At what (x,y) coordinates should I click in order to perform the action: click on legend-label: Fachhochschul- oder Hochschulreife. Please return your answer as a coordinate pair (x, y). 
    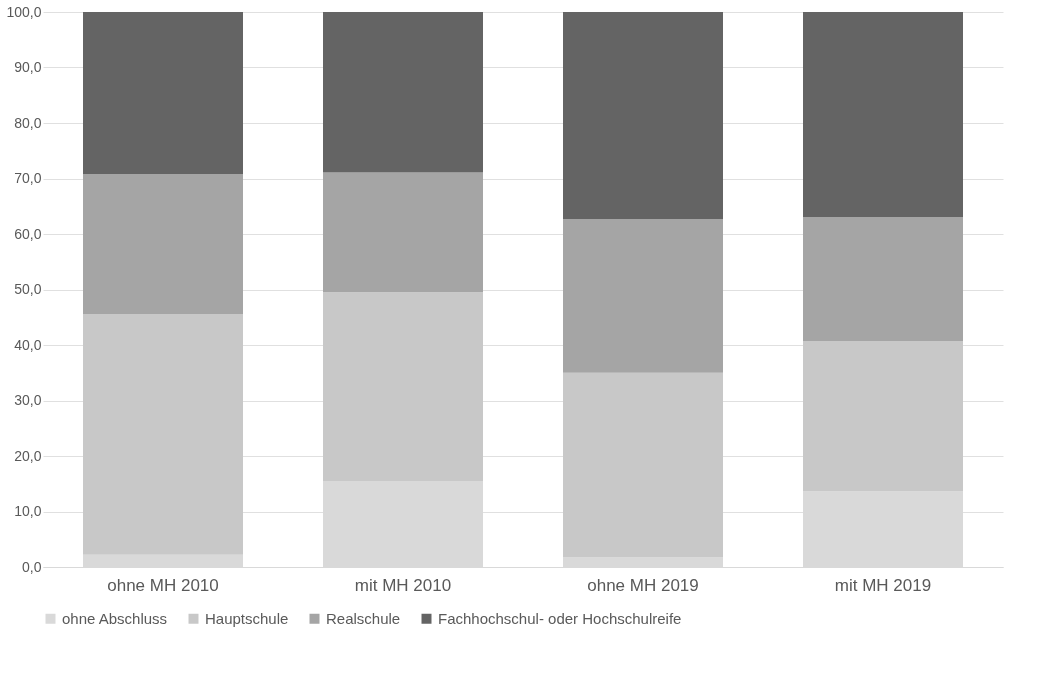
    Looking at the image, I should click on (560, 618).